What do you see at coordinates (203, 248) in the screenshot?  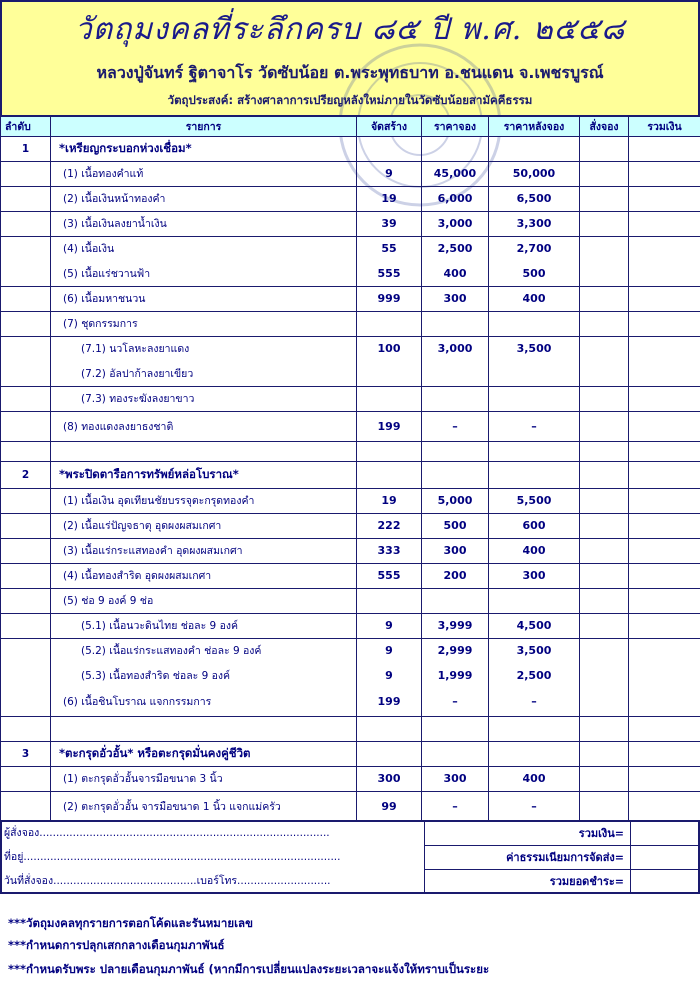 I see `item-label: (4) เนื้อเงิน` at bounding box center [203, 248].